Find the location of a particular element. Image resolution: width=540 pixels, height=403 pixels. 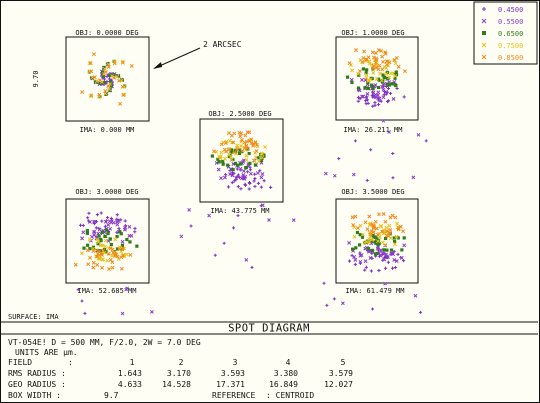

scale-label: 9.70 is located at coordinates (36, 79).